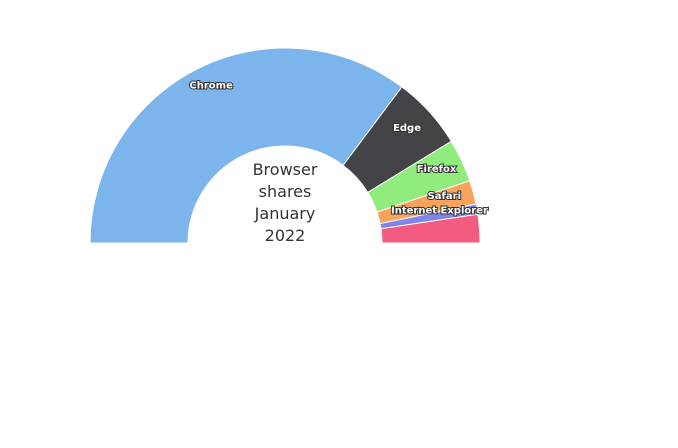  I want to click on data-label-firefox: Firefox, so click(437, 169).